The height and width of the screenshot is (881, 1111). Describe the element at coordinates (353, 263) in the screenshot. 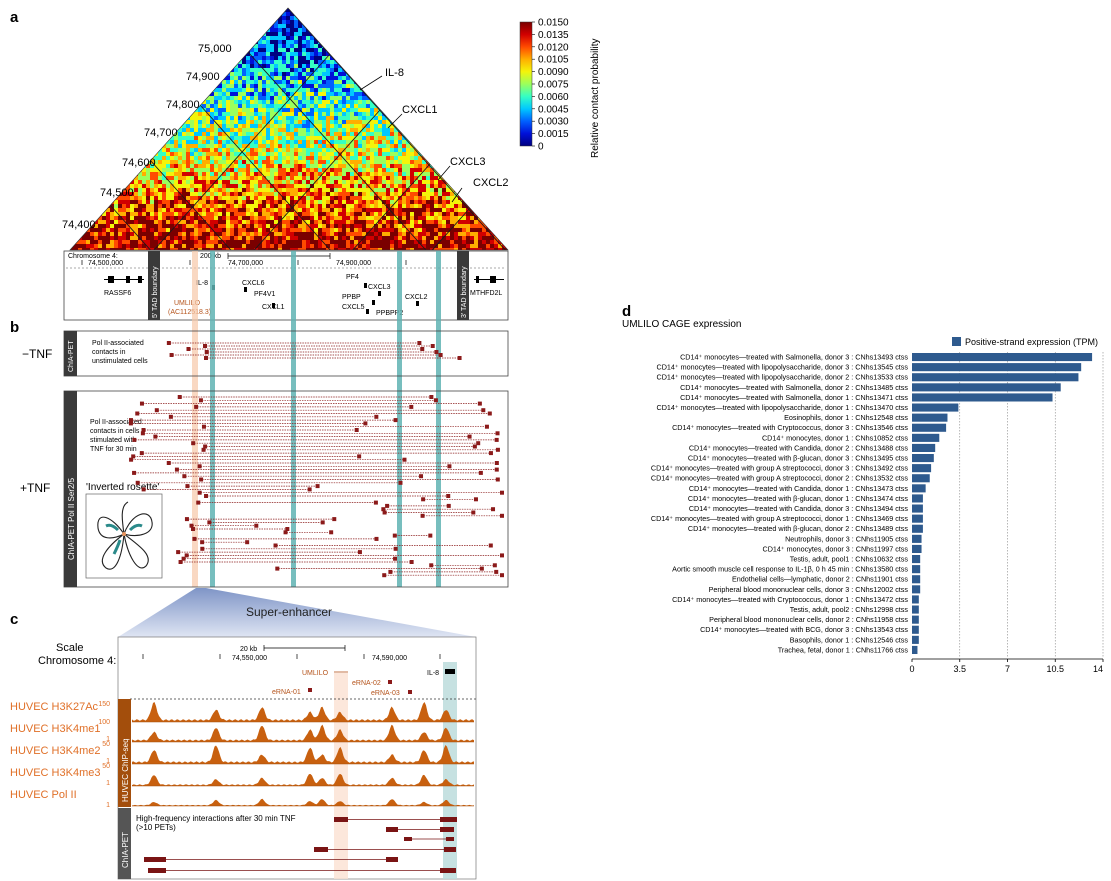

I see `track-a-coord-3: 74,900,000` at that location.